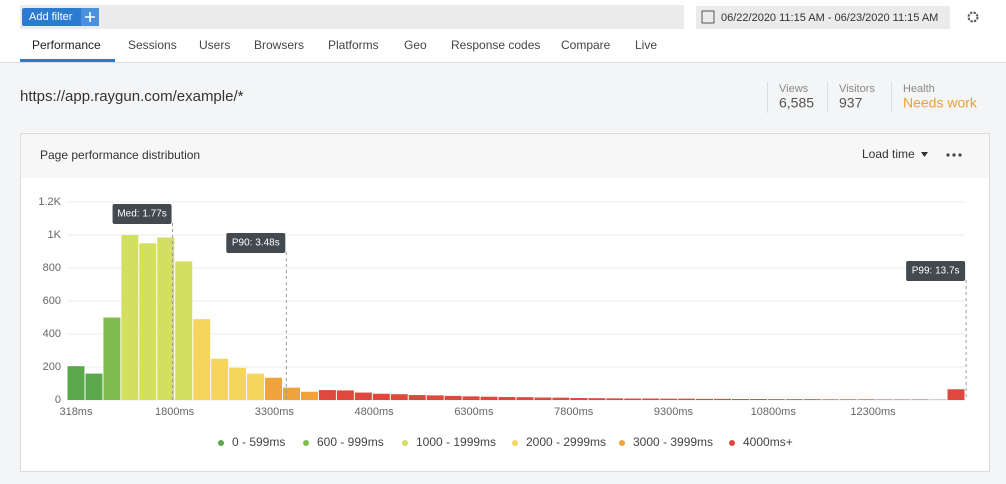 The image size is (1006, 484). What do you see at coordinates (456, 442) in the screenshot?
I see `legend-label: 1000 - 1999ms` at bounding box center [456, 442].